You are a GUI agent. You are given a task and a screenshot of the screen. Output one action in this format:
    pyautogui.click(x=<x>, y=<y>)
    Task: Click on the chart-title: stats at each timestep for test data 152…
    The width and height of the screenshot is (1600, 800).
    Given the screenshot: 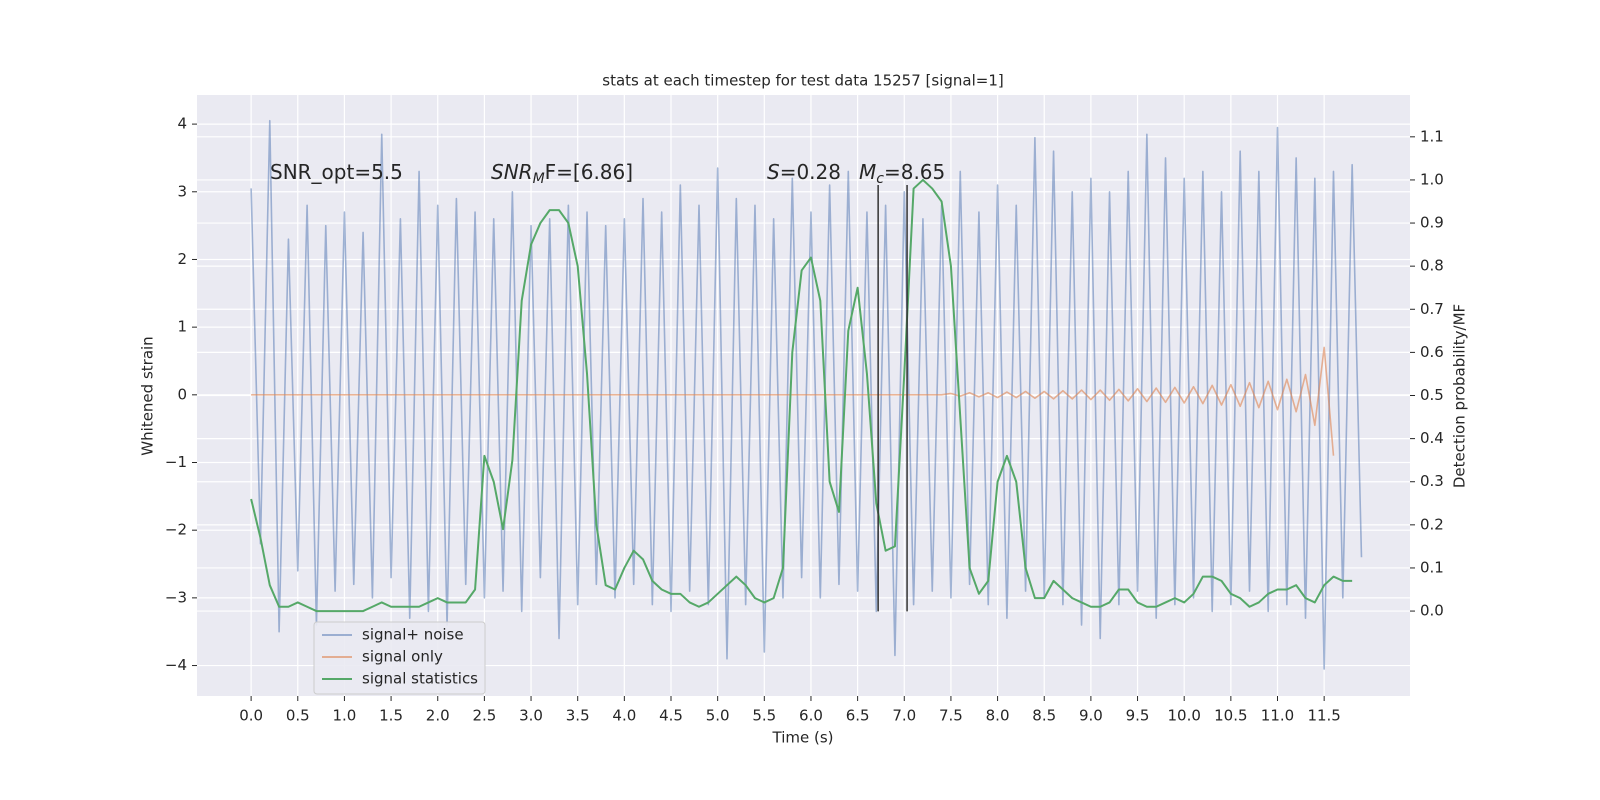 What is the action you would take?
    pyautogui.click(x=802, y=81)
    